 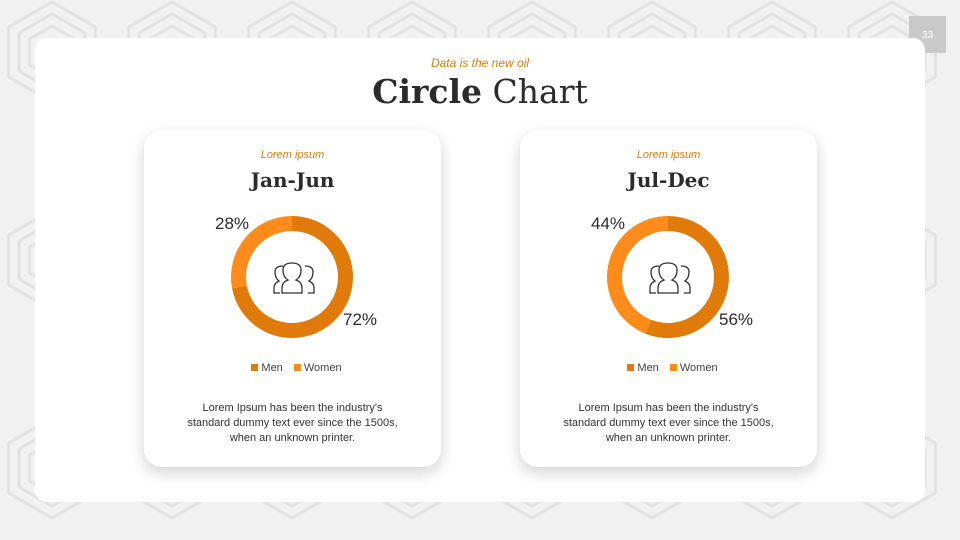 What do you see at coordinates (360, 319) in the screenshot?
I see `data-label-men: 72%` at bounding box center [360, 319].